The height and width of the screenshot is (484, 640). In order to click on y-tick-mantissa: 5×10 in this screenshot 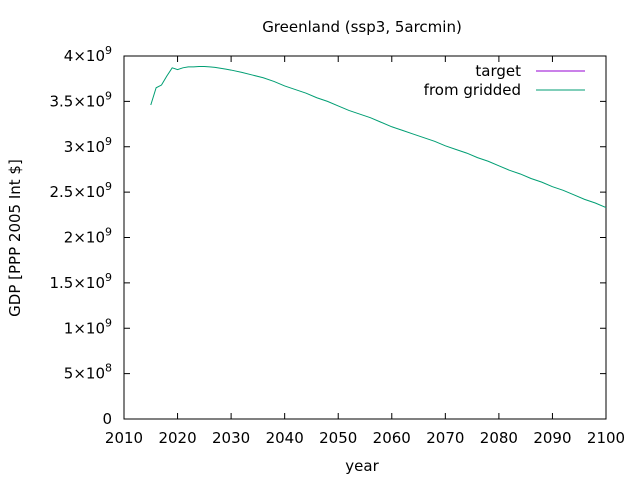, I will do `click(84, 374)`.